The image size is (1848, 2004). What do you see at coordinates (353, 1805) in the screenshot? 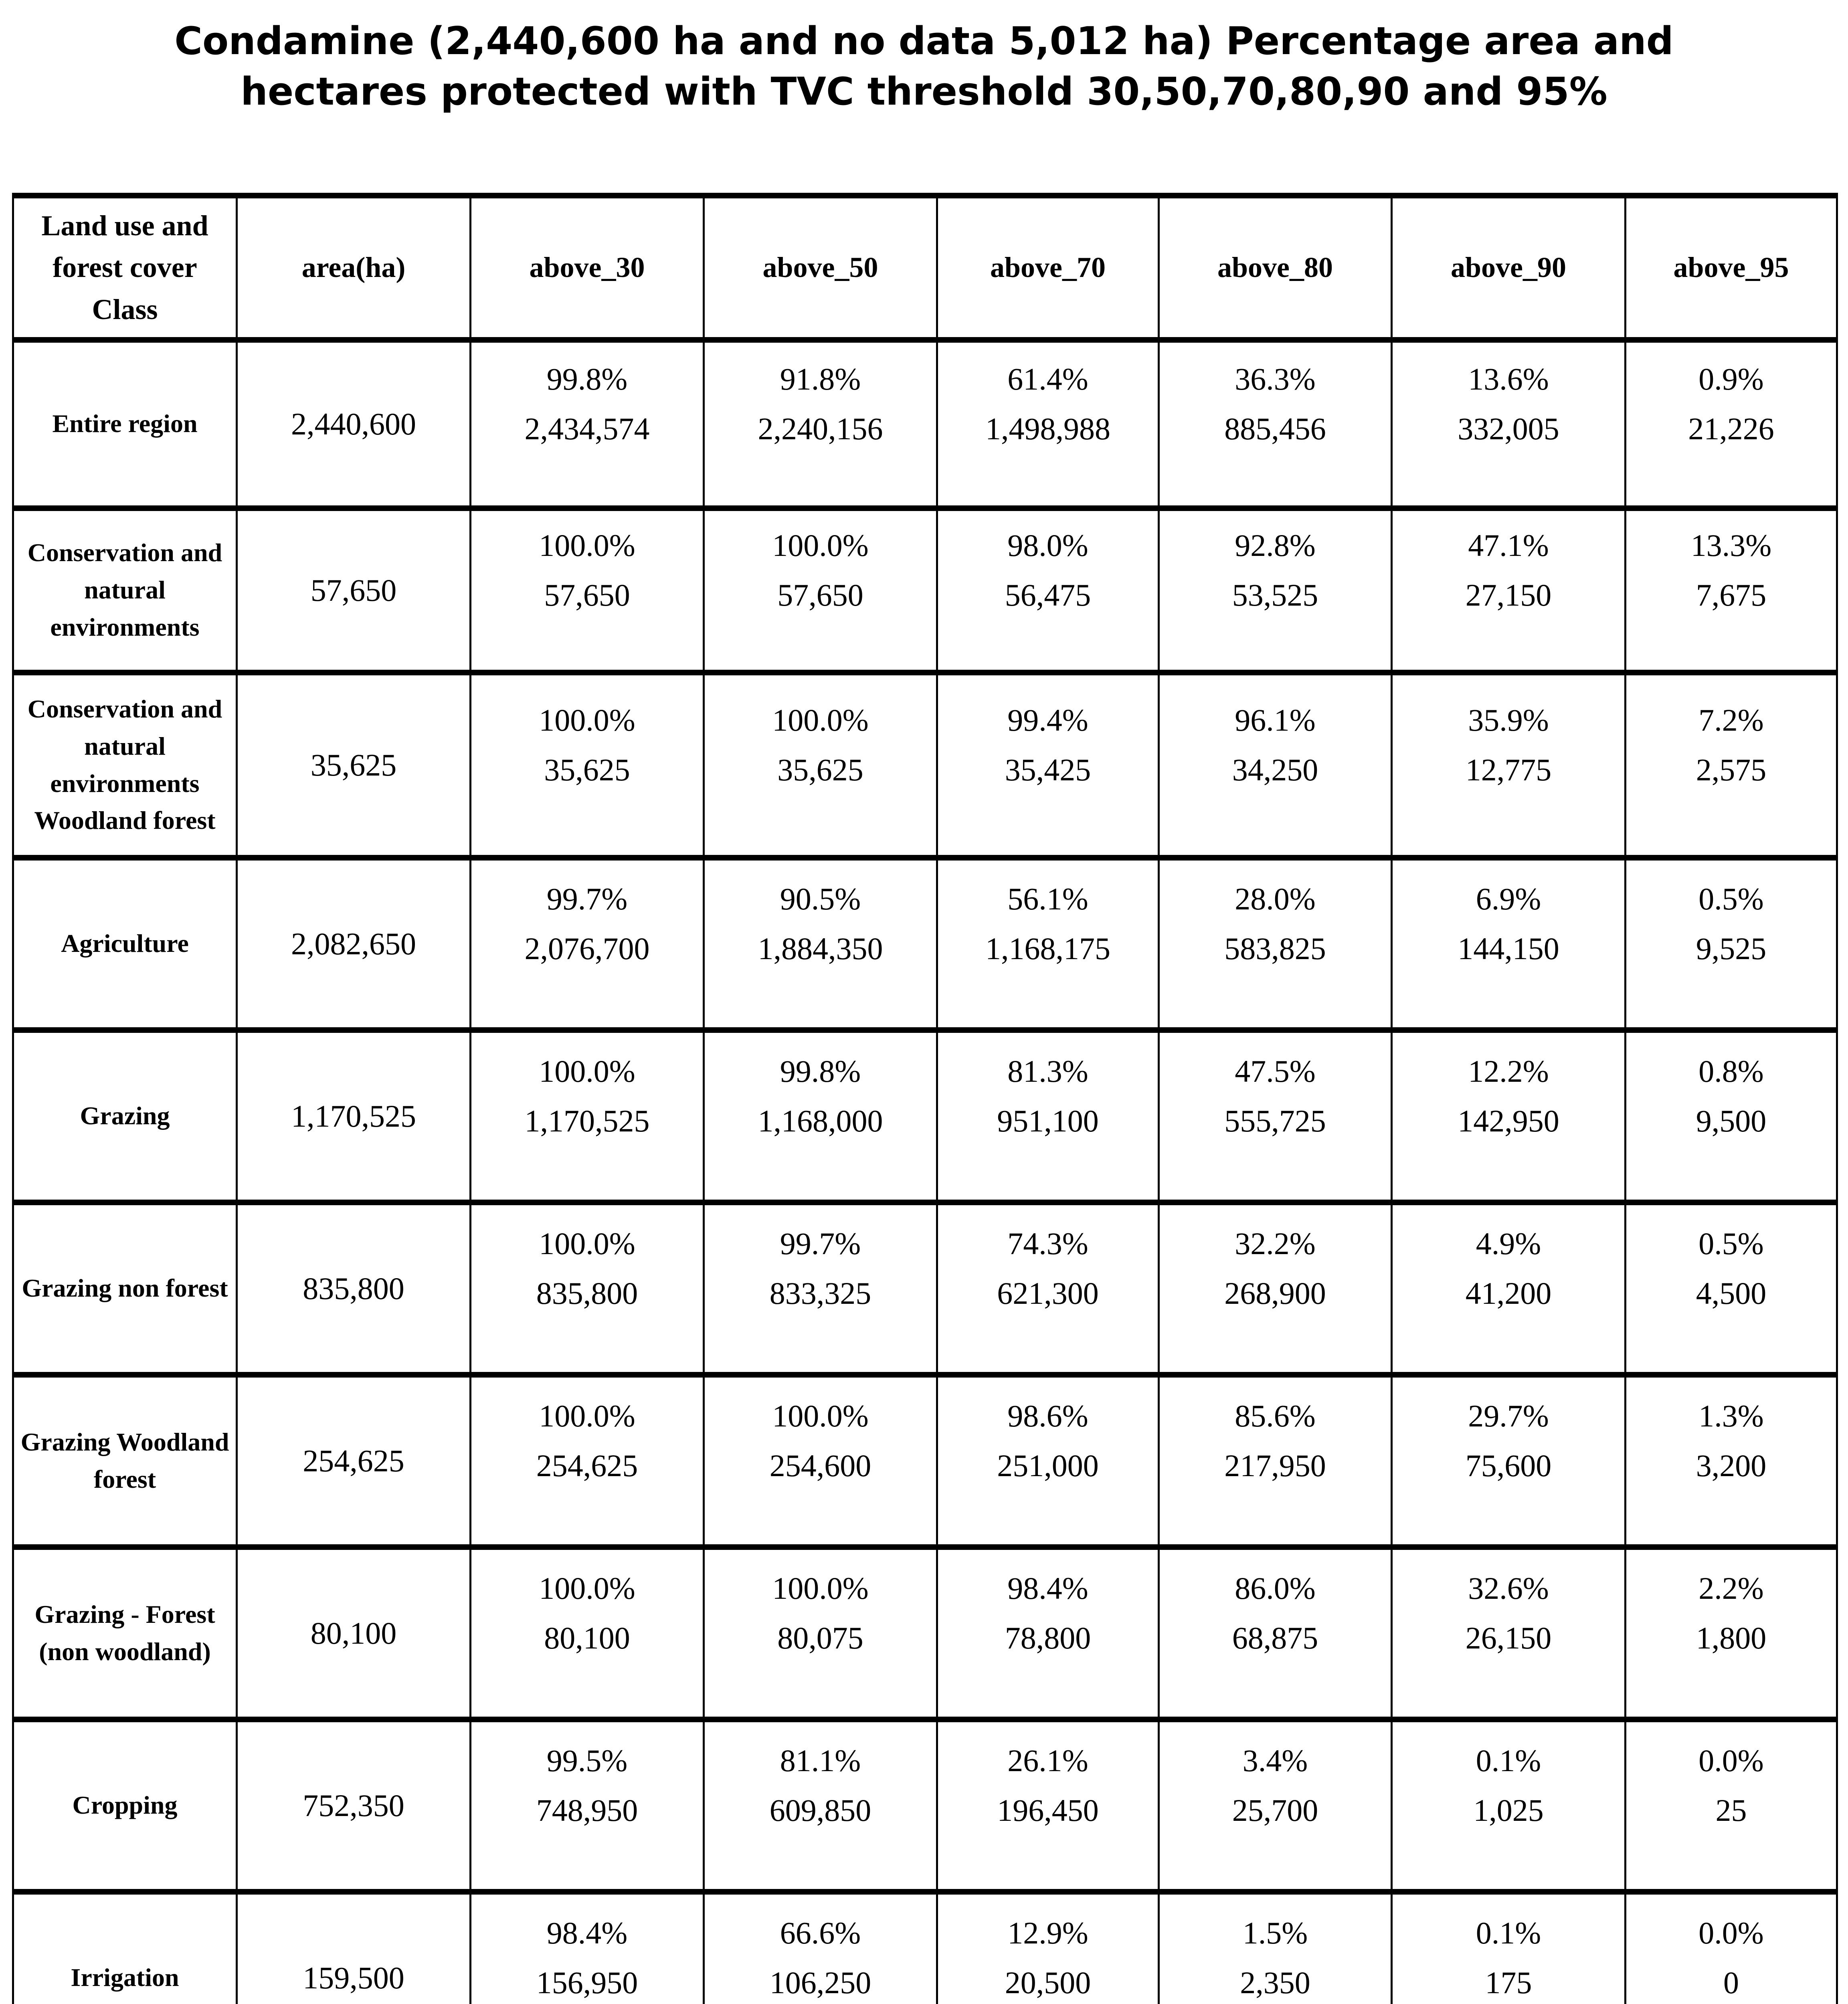
I see `area-ha-value: 752,350` at bounding box center [353, 1805].